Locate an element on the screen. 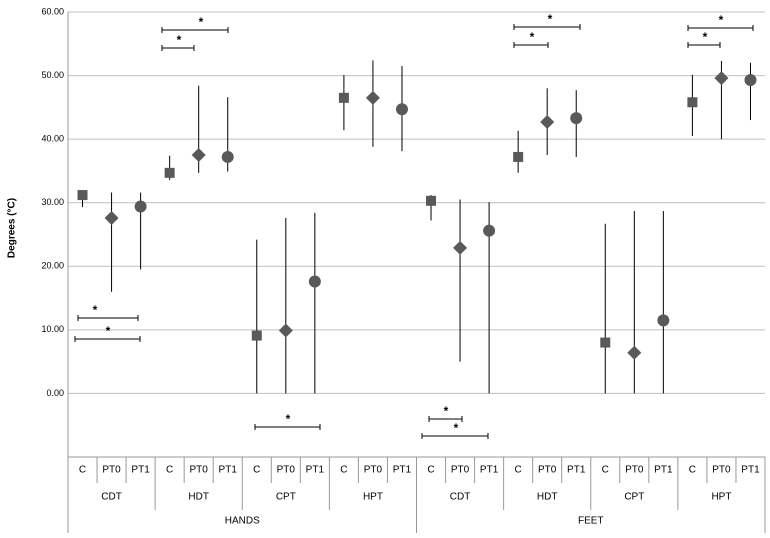 This screenshot has width=770, height=538. region-label: FEET is located at coordinates (591, 521).